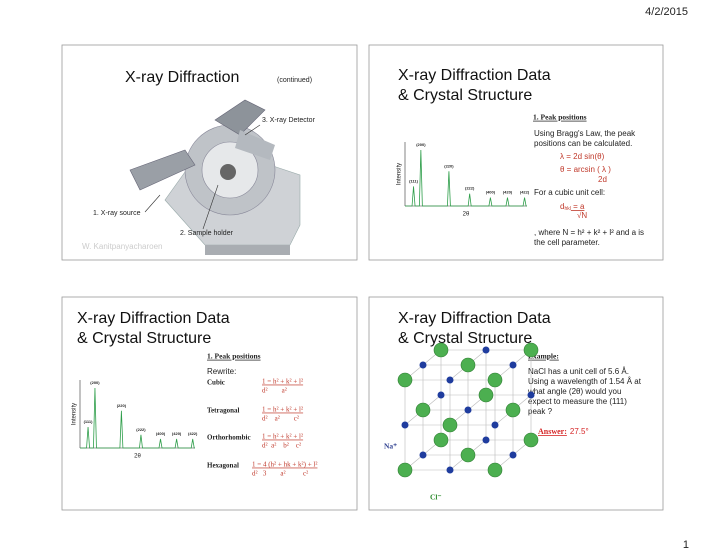 The height and width of the screenshot is (557, 720). I want to click on equation-denominator: d² 3 a² c², so click(280, 474).